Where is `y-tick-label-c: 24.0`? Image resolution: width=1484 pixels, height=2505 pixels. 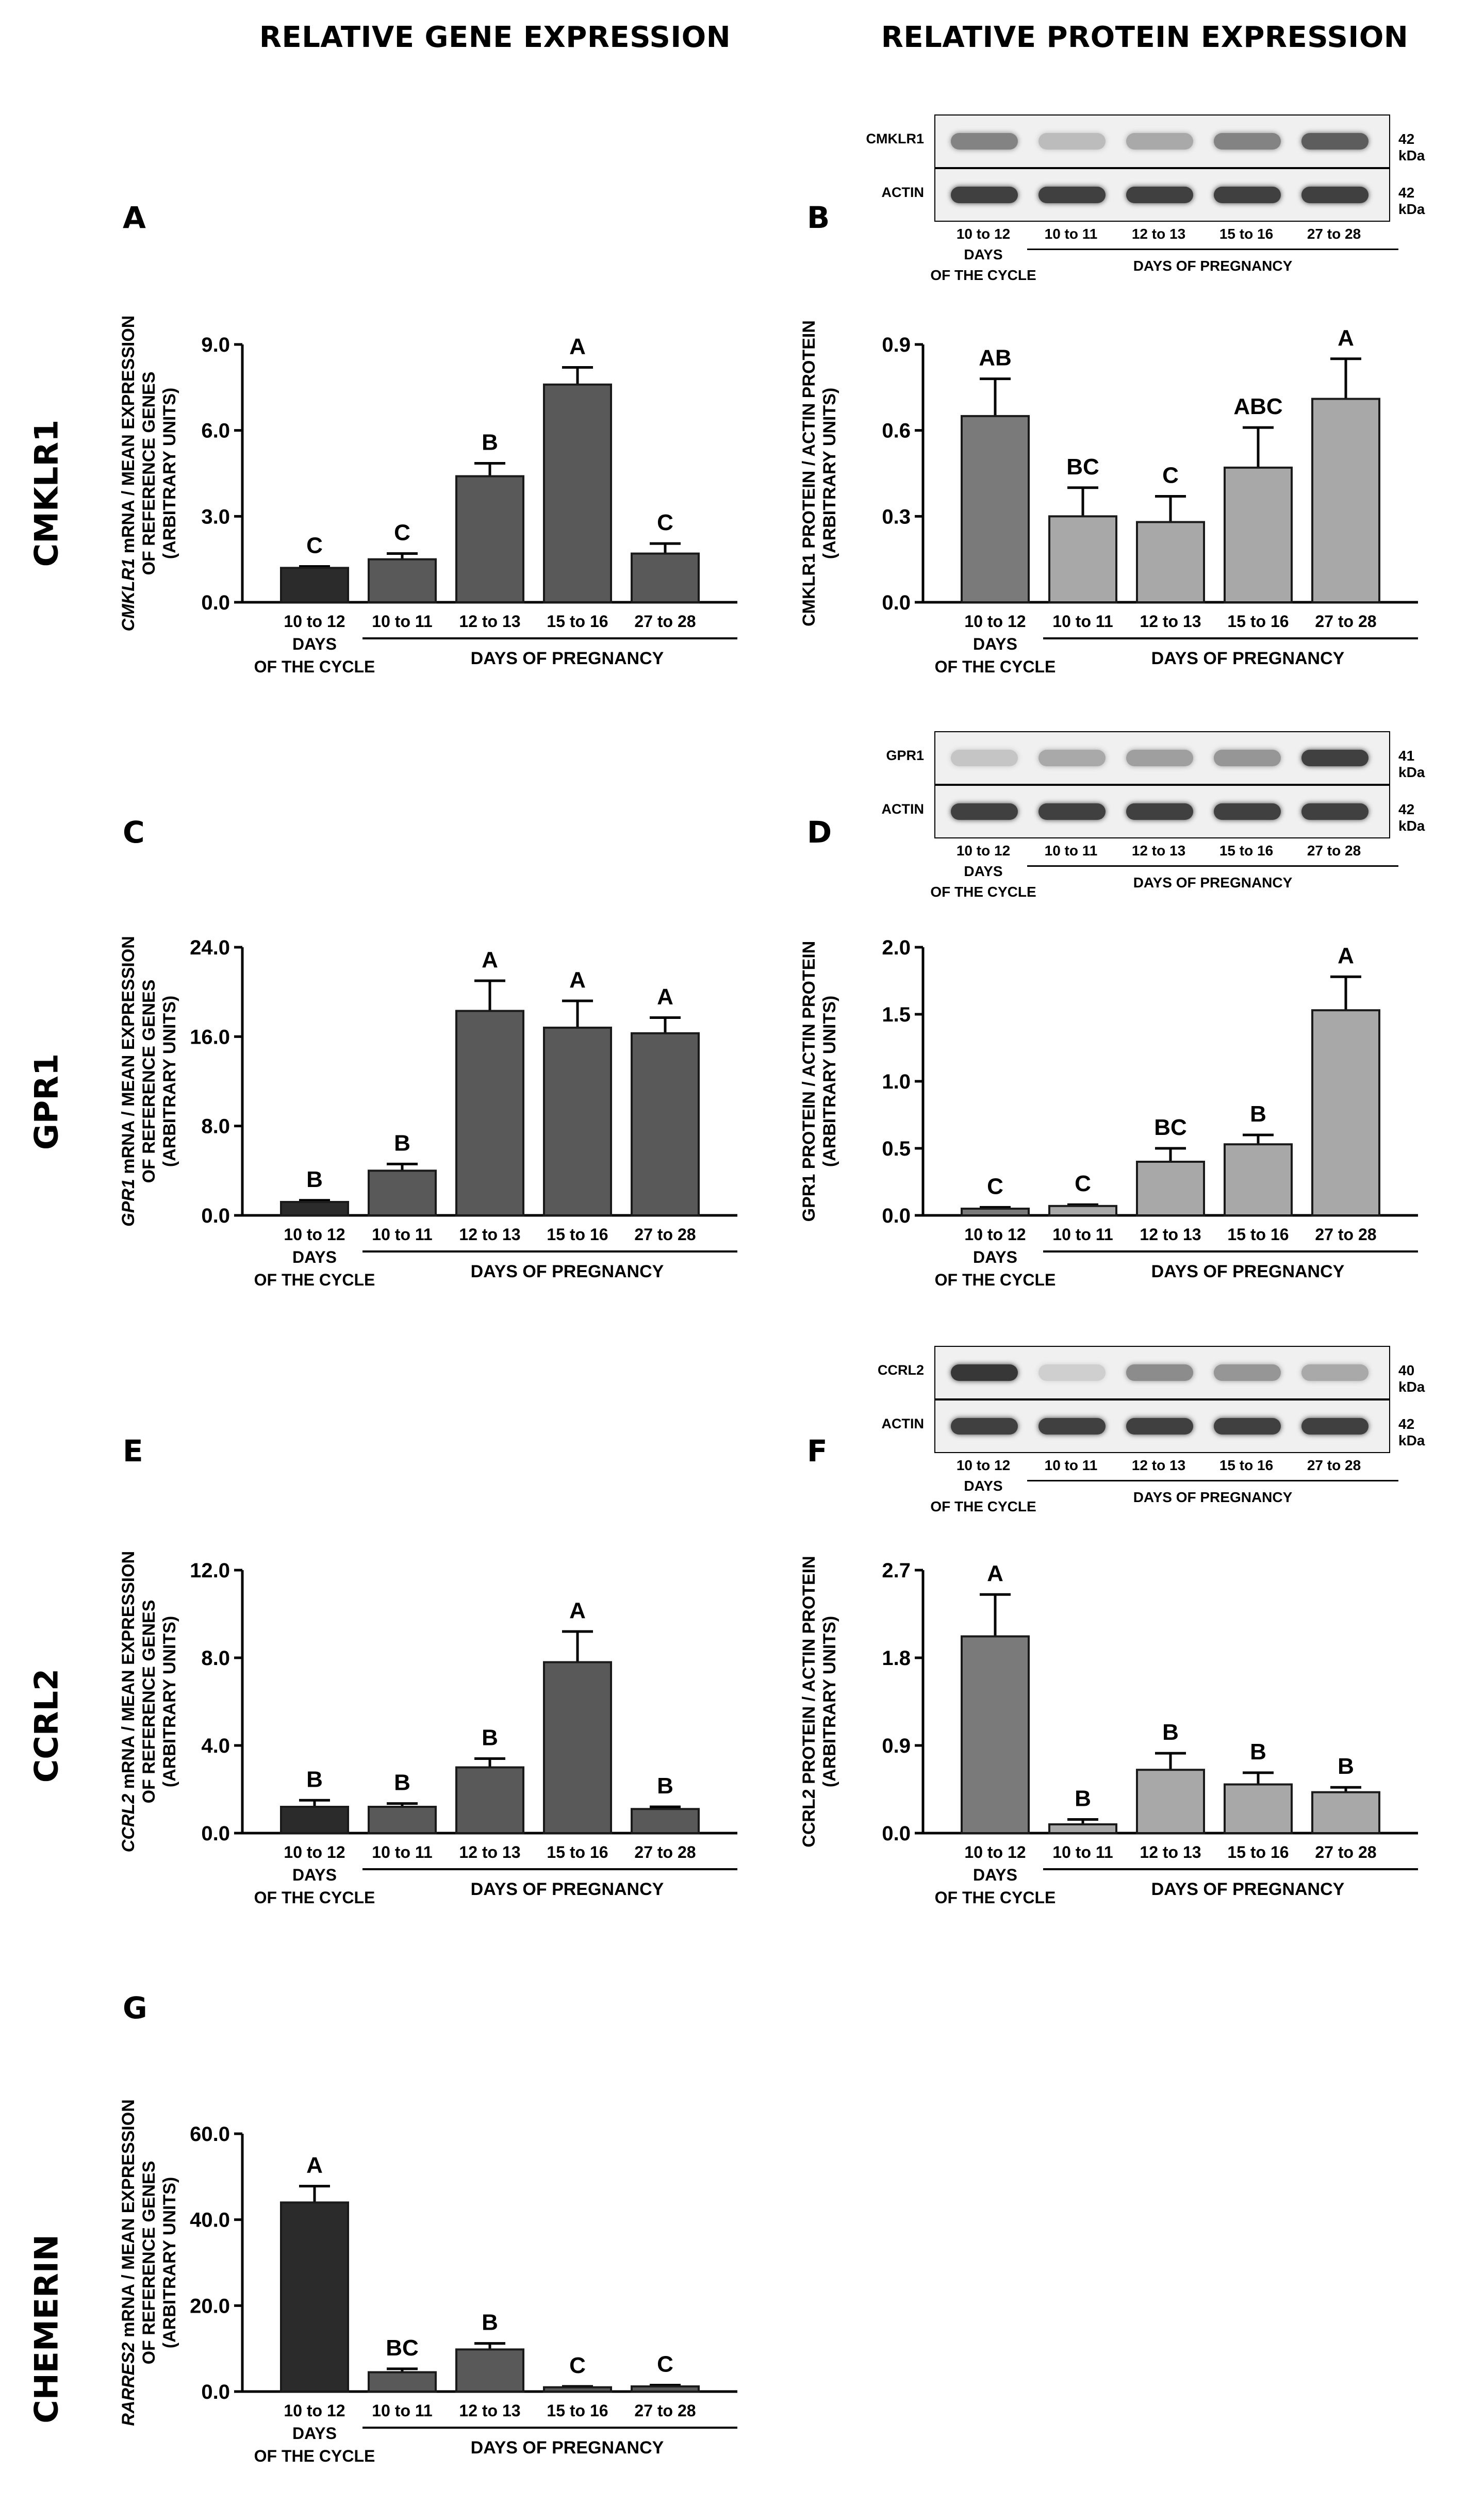 y-tick-label-c: 24.0 is located at coordinates (210, 947).